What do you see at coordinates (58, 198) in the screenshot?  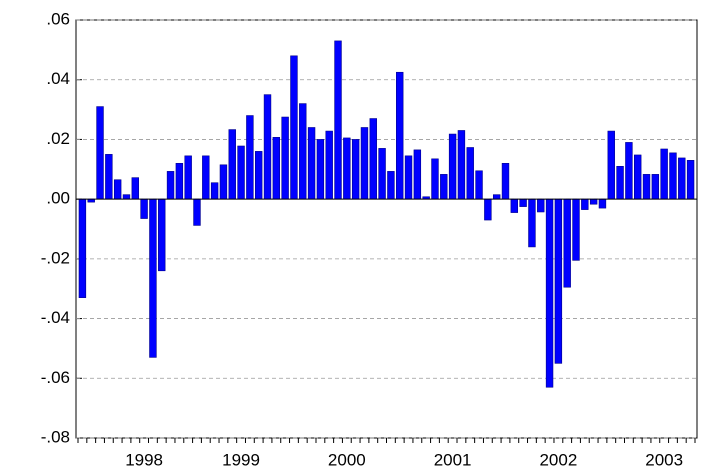 I see `y-tick-label: .00` at bounding box center [58, 198].